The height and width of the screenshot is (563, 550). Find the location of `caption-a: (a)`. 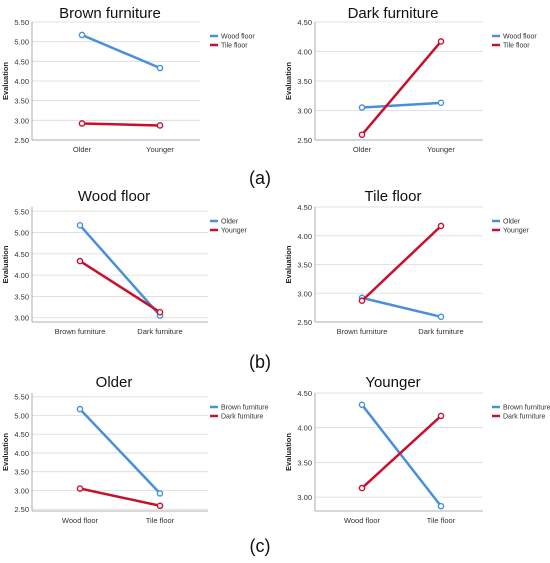

caption-a: (a) is located at coordinates (260, 178).